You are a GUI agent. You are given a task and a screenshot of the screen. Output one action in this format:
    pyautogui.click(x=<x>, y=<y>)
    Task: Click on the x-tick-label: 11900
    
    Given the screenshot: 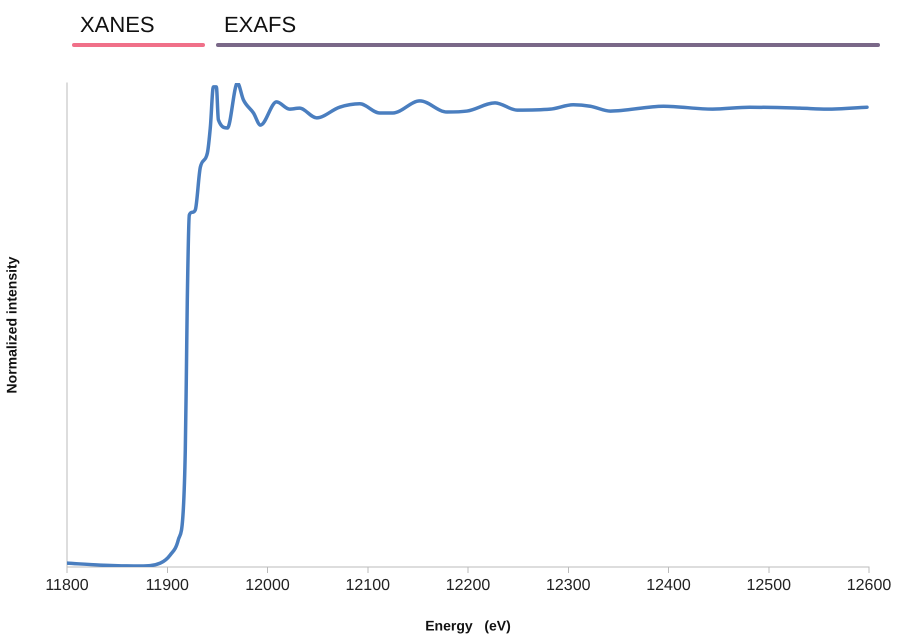 What is the action you would take?
    pyautogui.click(x=167, y=585)
    